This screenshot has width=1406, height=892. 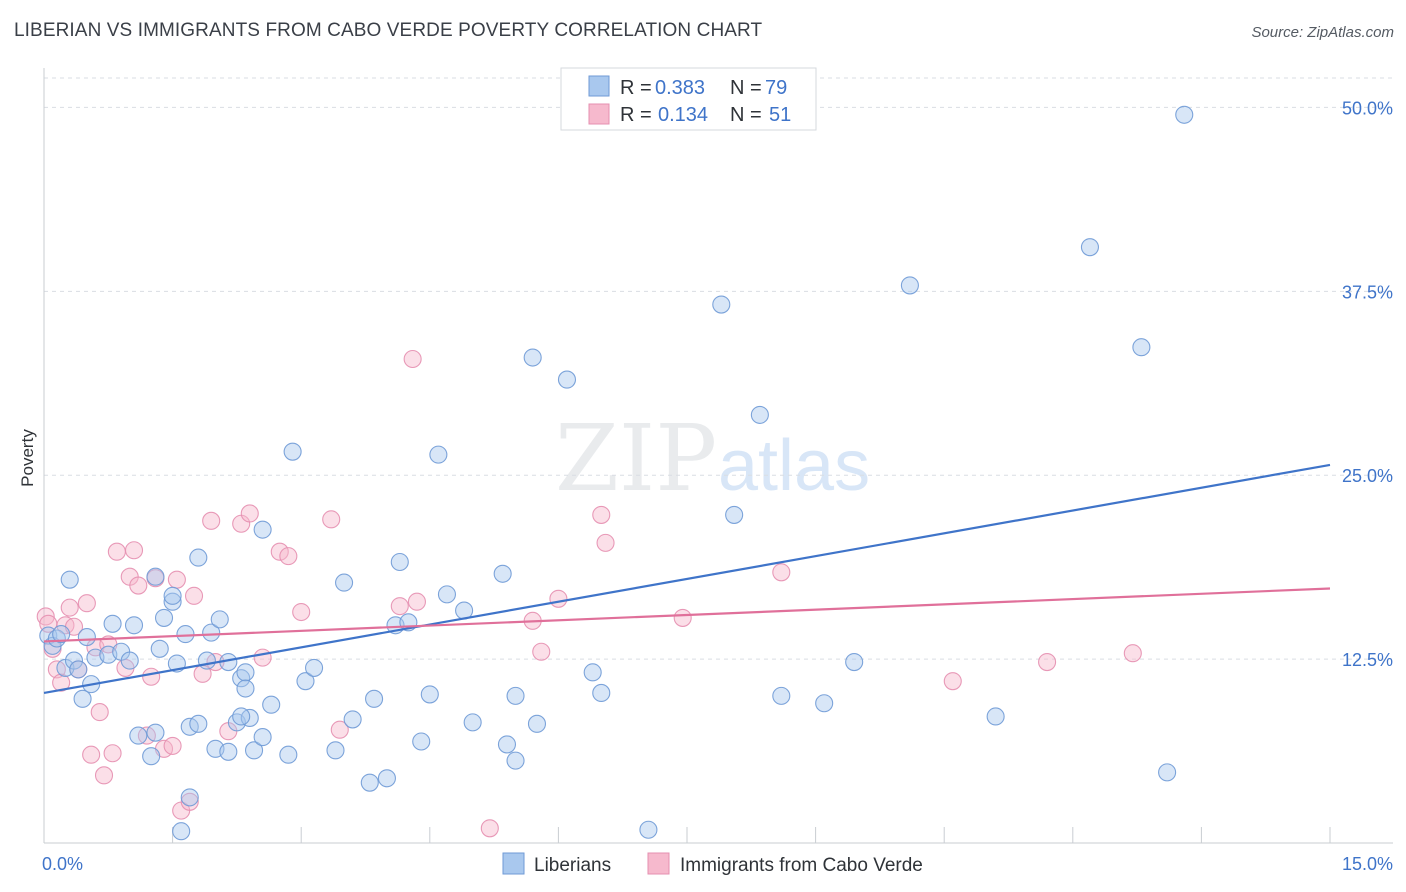 What do you see at coordinates (683, 115) in the screenshot?
I see `legend-r-value-2: 0.134` at bounding box center [683, 115].